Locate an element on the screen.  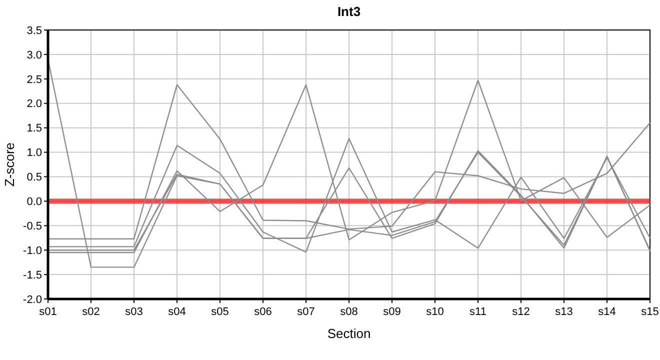
x-tick-label: s10 is located at coordinates (435, 312).